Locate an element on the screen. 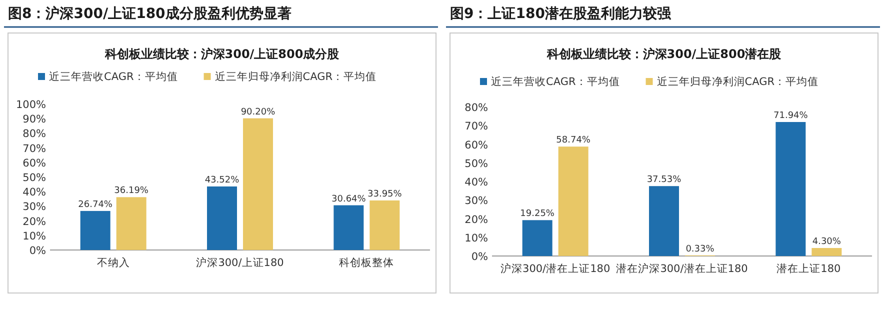 The width and height of the screenshot is (884, 327). y-tick-label: 100% is located at coordinates (31, 105).